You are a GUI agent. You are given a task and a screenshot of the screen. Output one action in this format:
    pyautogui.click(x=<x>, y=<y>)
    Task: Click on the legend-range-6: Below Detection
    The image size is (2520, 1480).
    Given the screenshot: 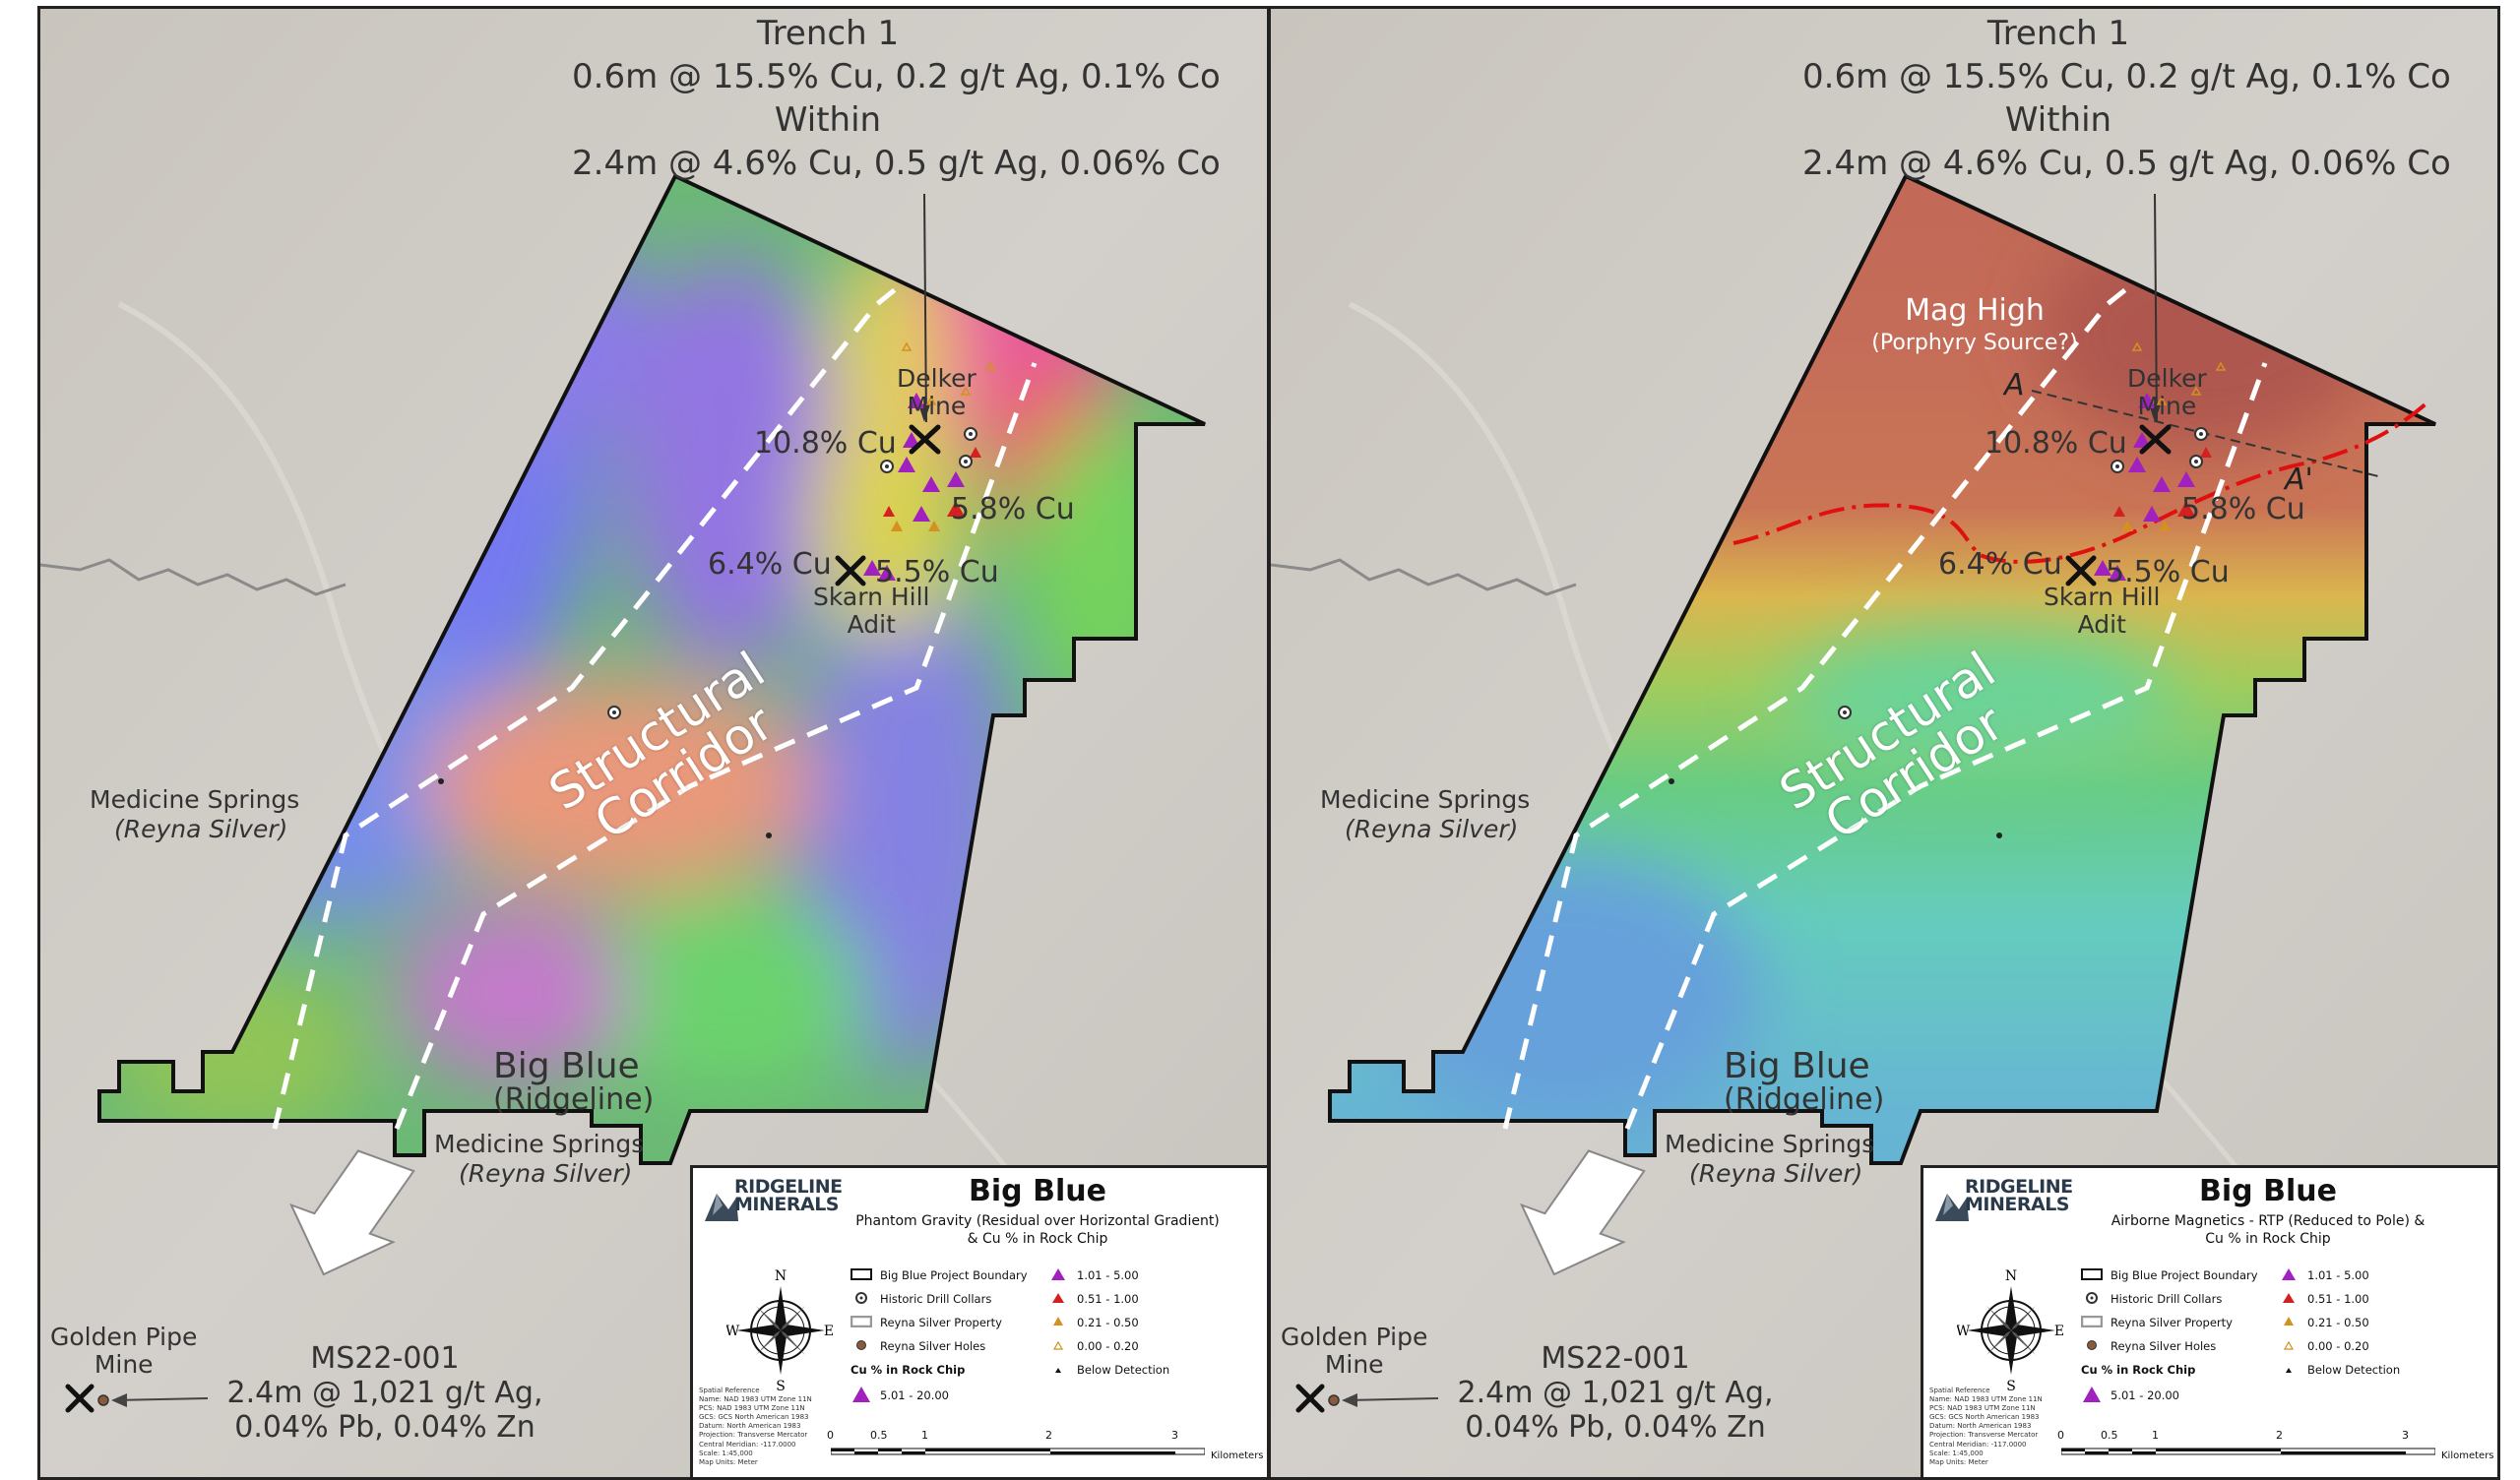 What is the action you would take?
    pyautogui.click(x=2354, y=1370)
    